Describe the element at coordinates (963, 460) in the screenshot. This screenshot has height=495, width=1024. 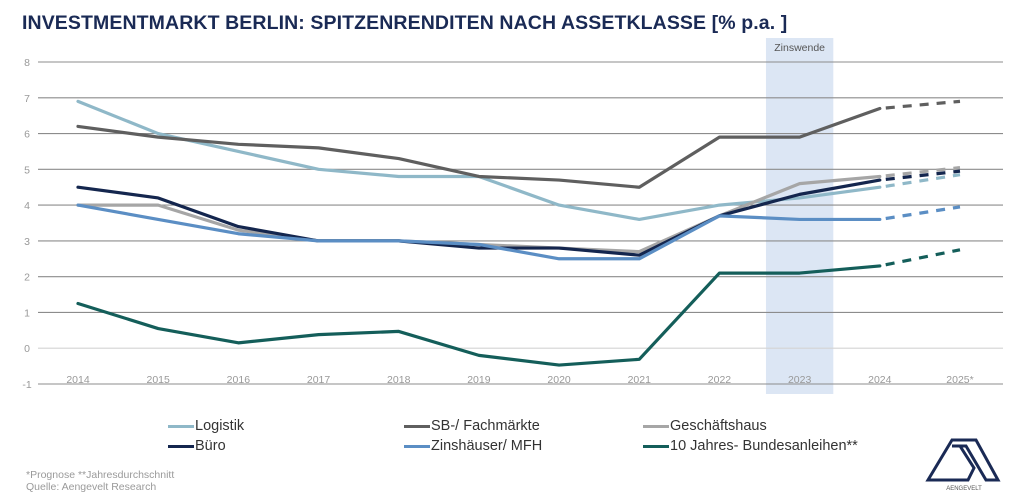
I see `logo-mark-icon` at that location.